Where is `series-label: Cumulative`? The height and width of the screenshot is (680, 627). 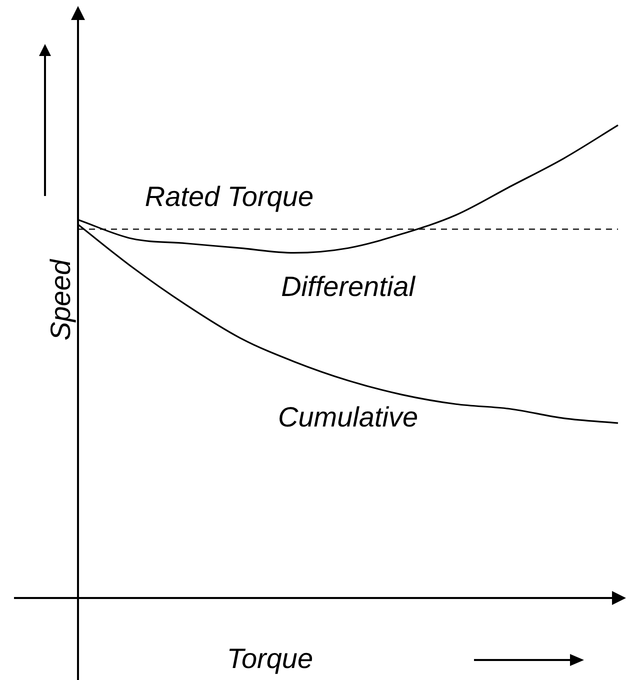
series-label: Cumulative is located at coordinates (348, 416).